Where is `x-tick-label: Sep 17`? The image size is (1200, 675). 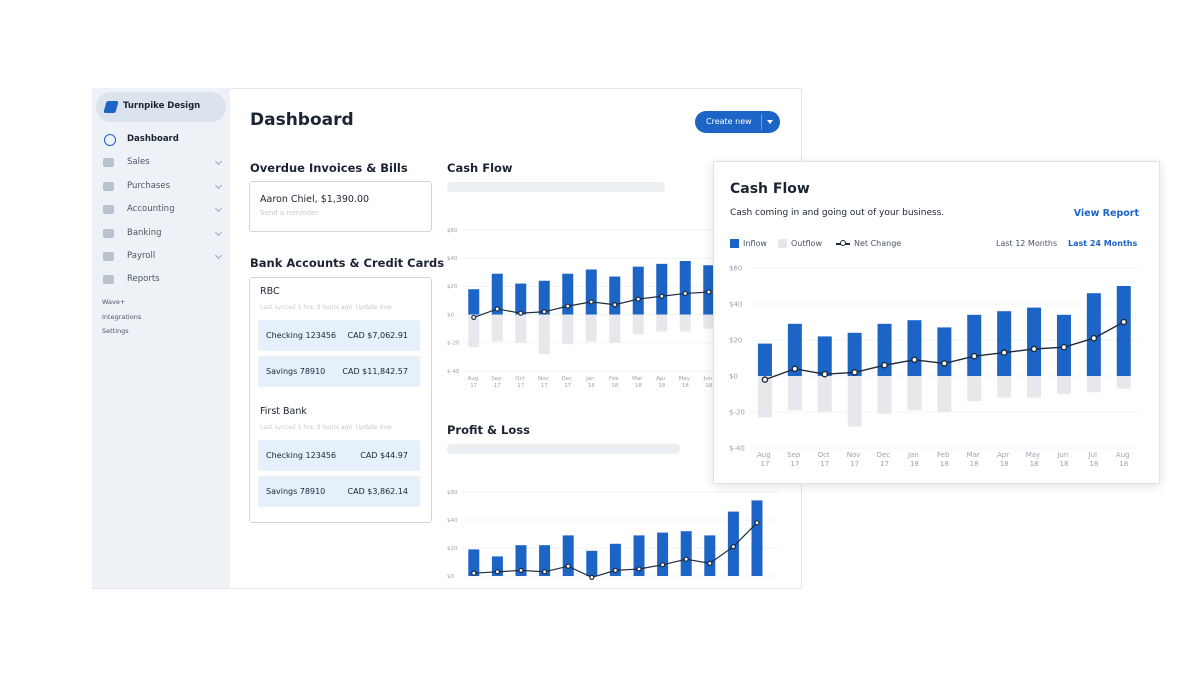
x-tick-label: Sep 17 is located at coordinates (794, 459).